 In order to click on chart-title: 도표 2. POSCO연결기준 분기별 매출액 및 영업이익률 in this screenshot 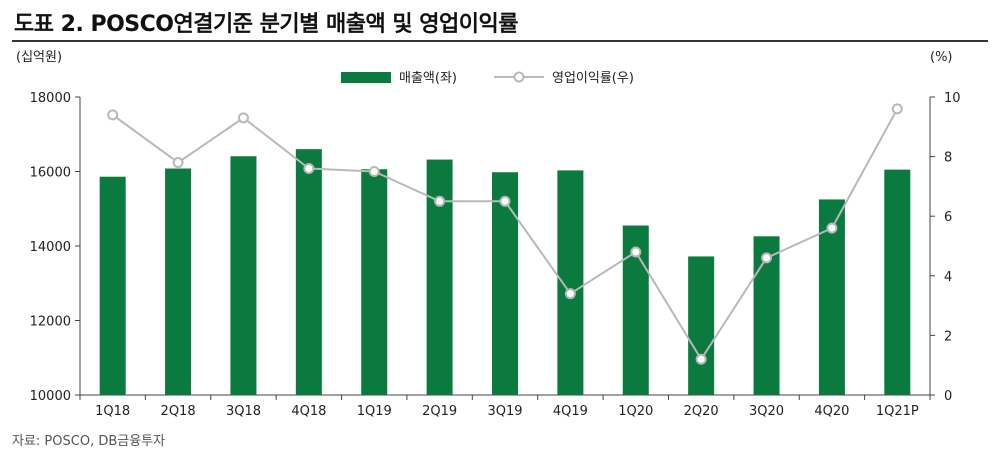, I will do `click(266, 24)`.